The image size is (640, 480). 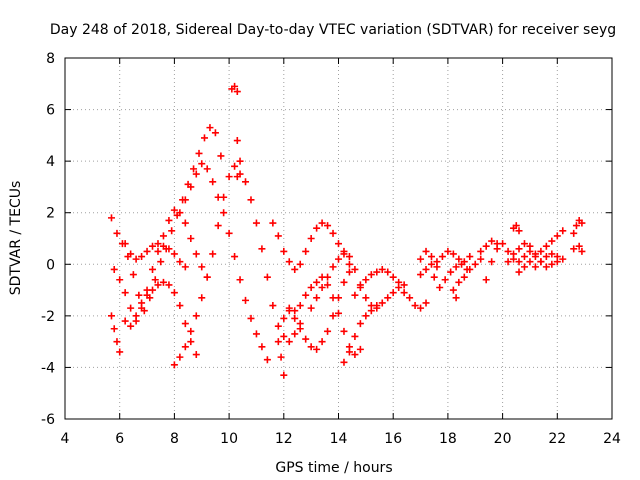 What do you see at coordinates (415, 300) in the screenshot?
I see `series-sat-q` at bounding box center [415, 300].